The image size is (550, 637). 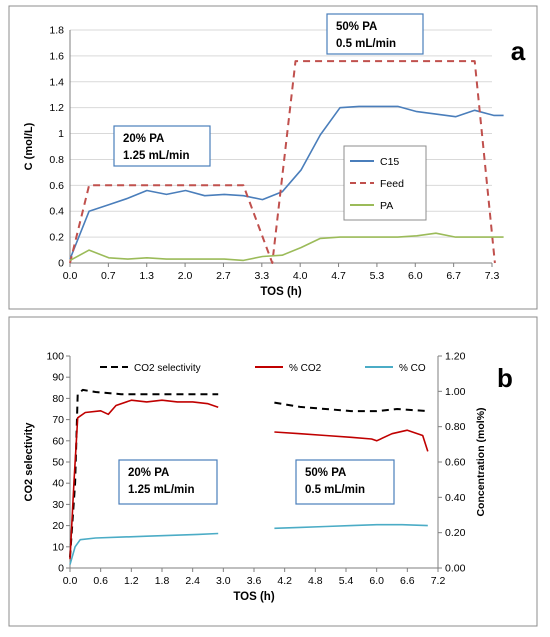 I want to click on x-tick-label: 3.0, so click(x=223, y=581).